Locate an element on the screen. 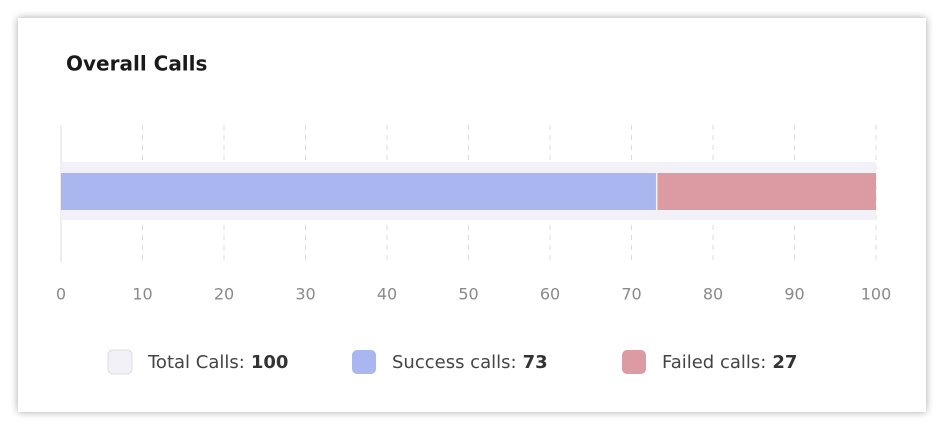 The width and height of the screenshot is (944, 435). x-tick-label: 10 is located at coordinates (142, 294).